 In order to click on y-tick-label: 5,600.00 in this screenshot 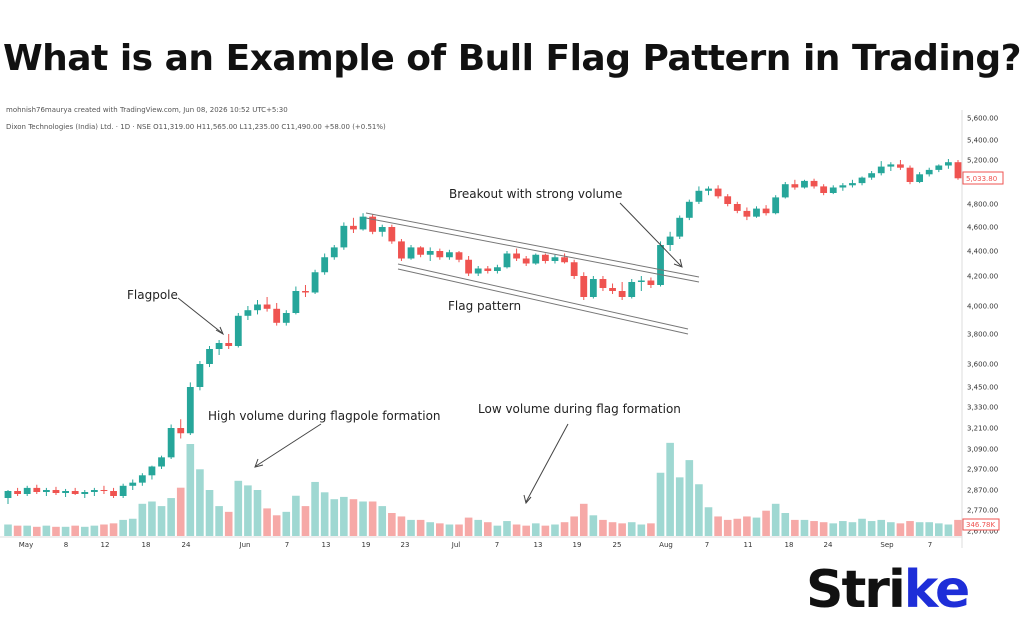, I will do `click(982, 119)`.